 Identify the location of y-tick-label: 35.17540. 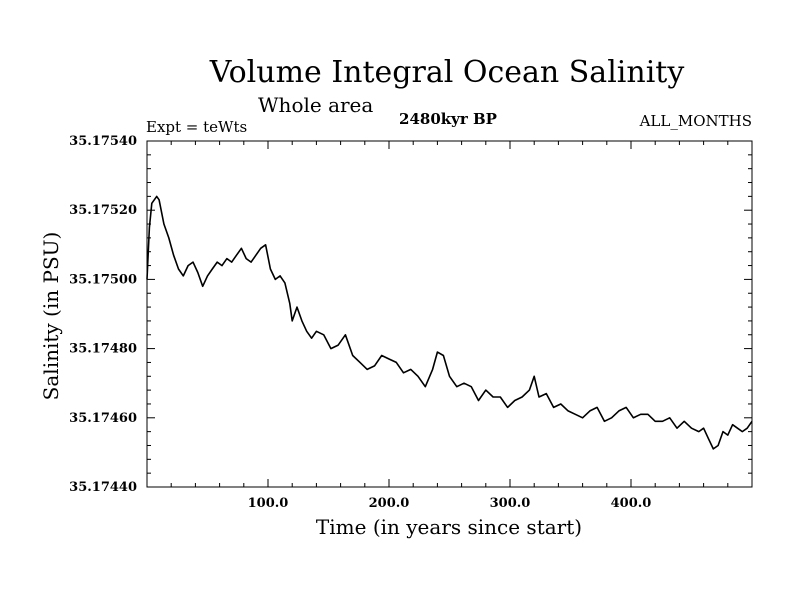
(103, 141).